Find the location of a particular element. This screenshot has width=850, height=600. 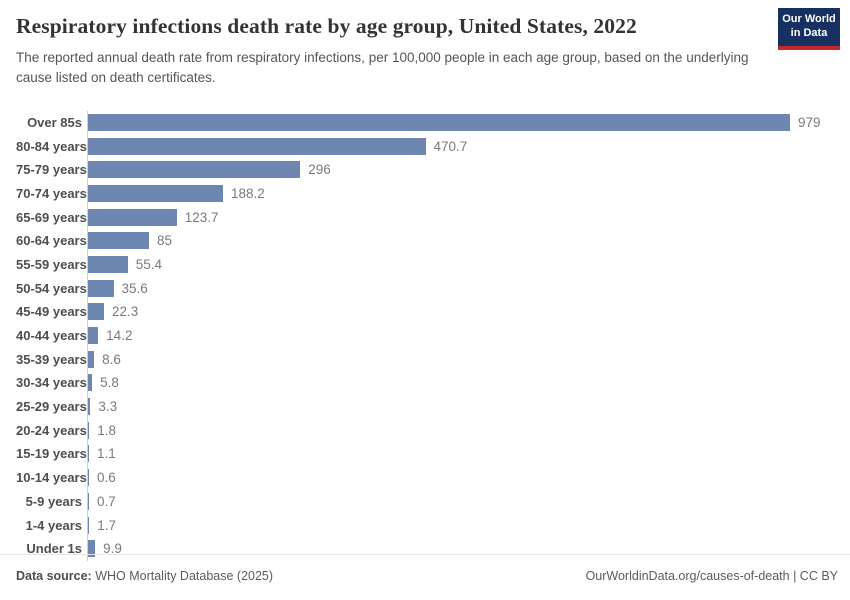

bar-row: Over 85s 979 is located at coordinates (425, 122).